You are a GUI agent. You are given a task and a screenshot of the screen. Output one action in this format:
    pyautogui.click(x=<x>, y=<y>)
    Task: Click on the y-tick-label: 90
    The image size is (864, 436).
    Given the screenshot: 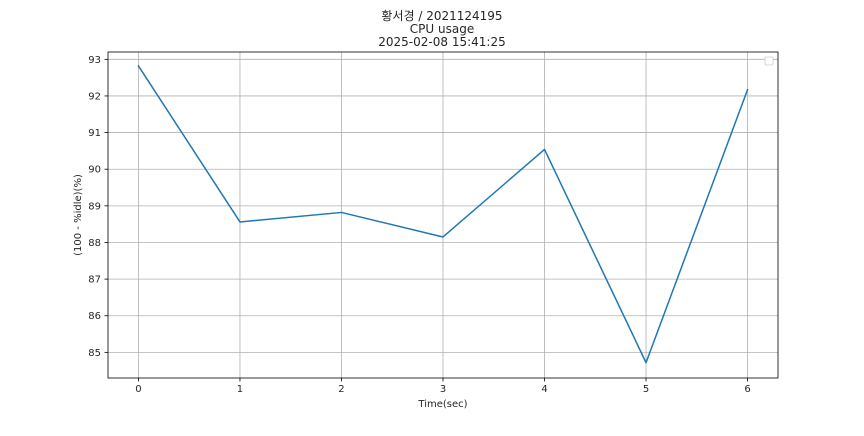 What is the action you would take?
    pyautogui.click(x=94, y=170)
    